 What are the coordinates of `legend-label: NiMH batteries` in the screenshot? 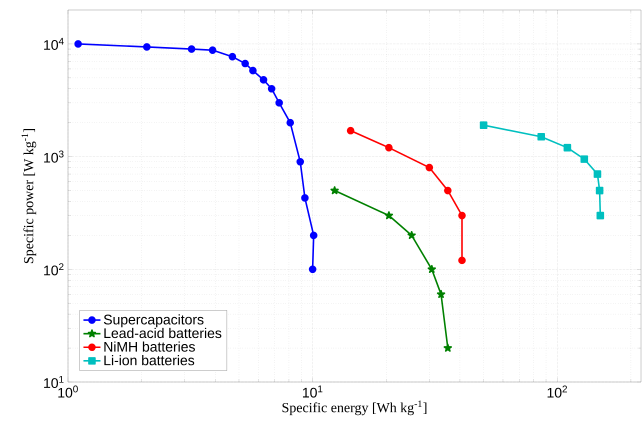 It's located at (149, 346).